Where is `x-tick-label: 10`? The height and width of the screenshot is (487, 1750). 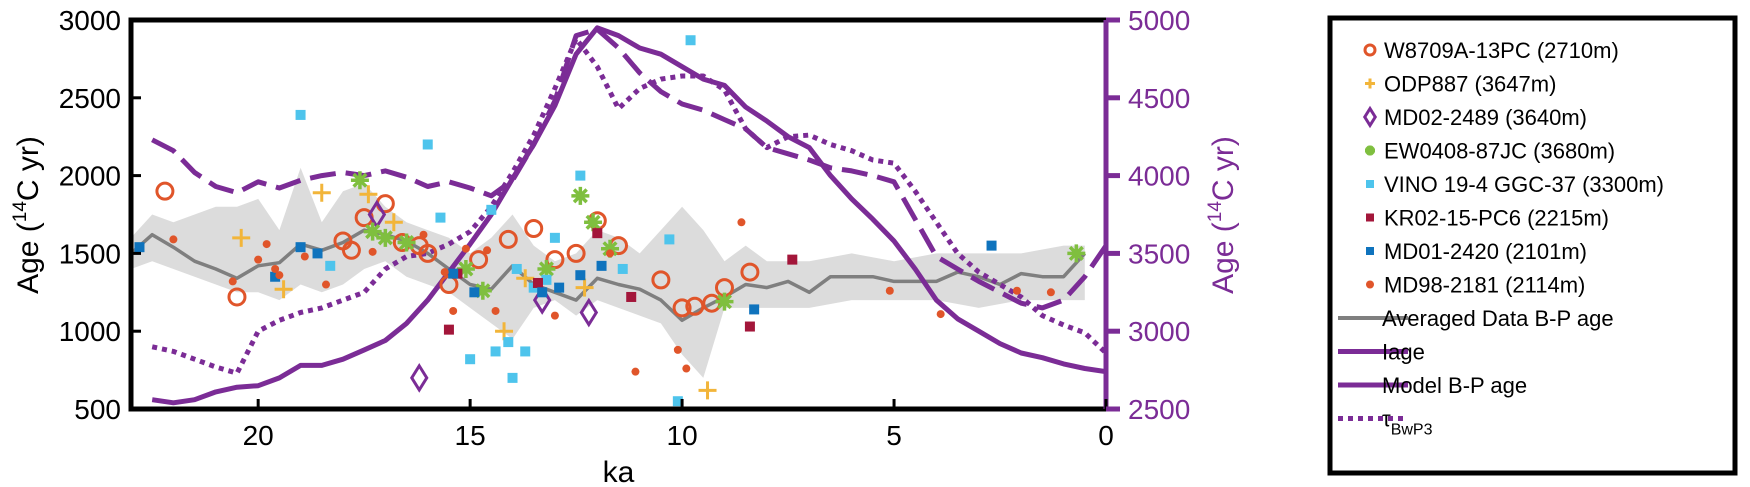
x-tick-label: 10 is located at coordinates (682, 435).